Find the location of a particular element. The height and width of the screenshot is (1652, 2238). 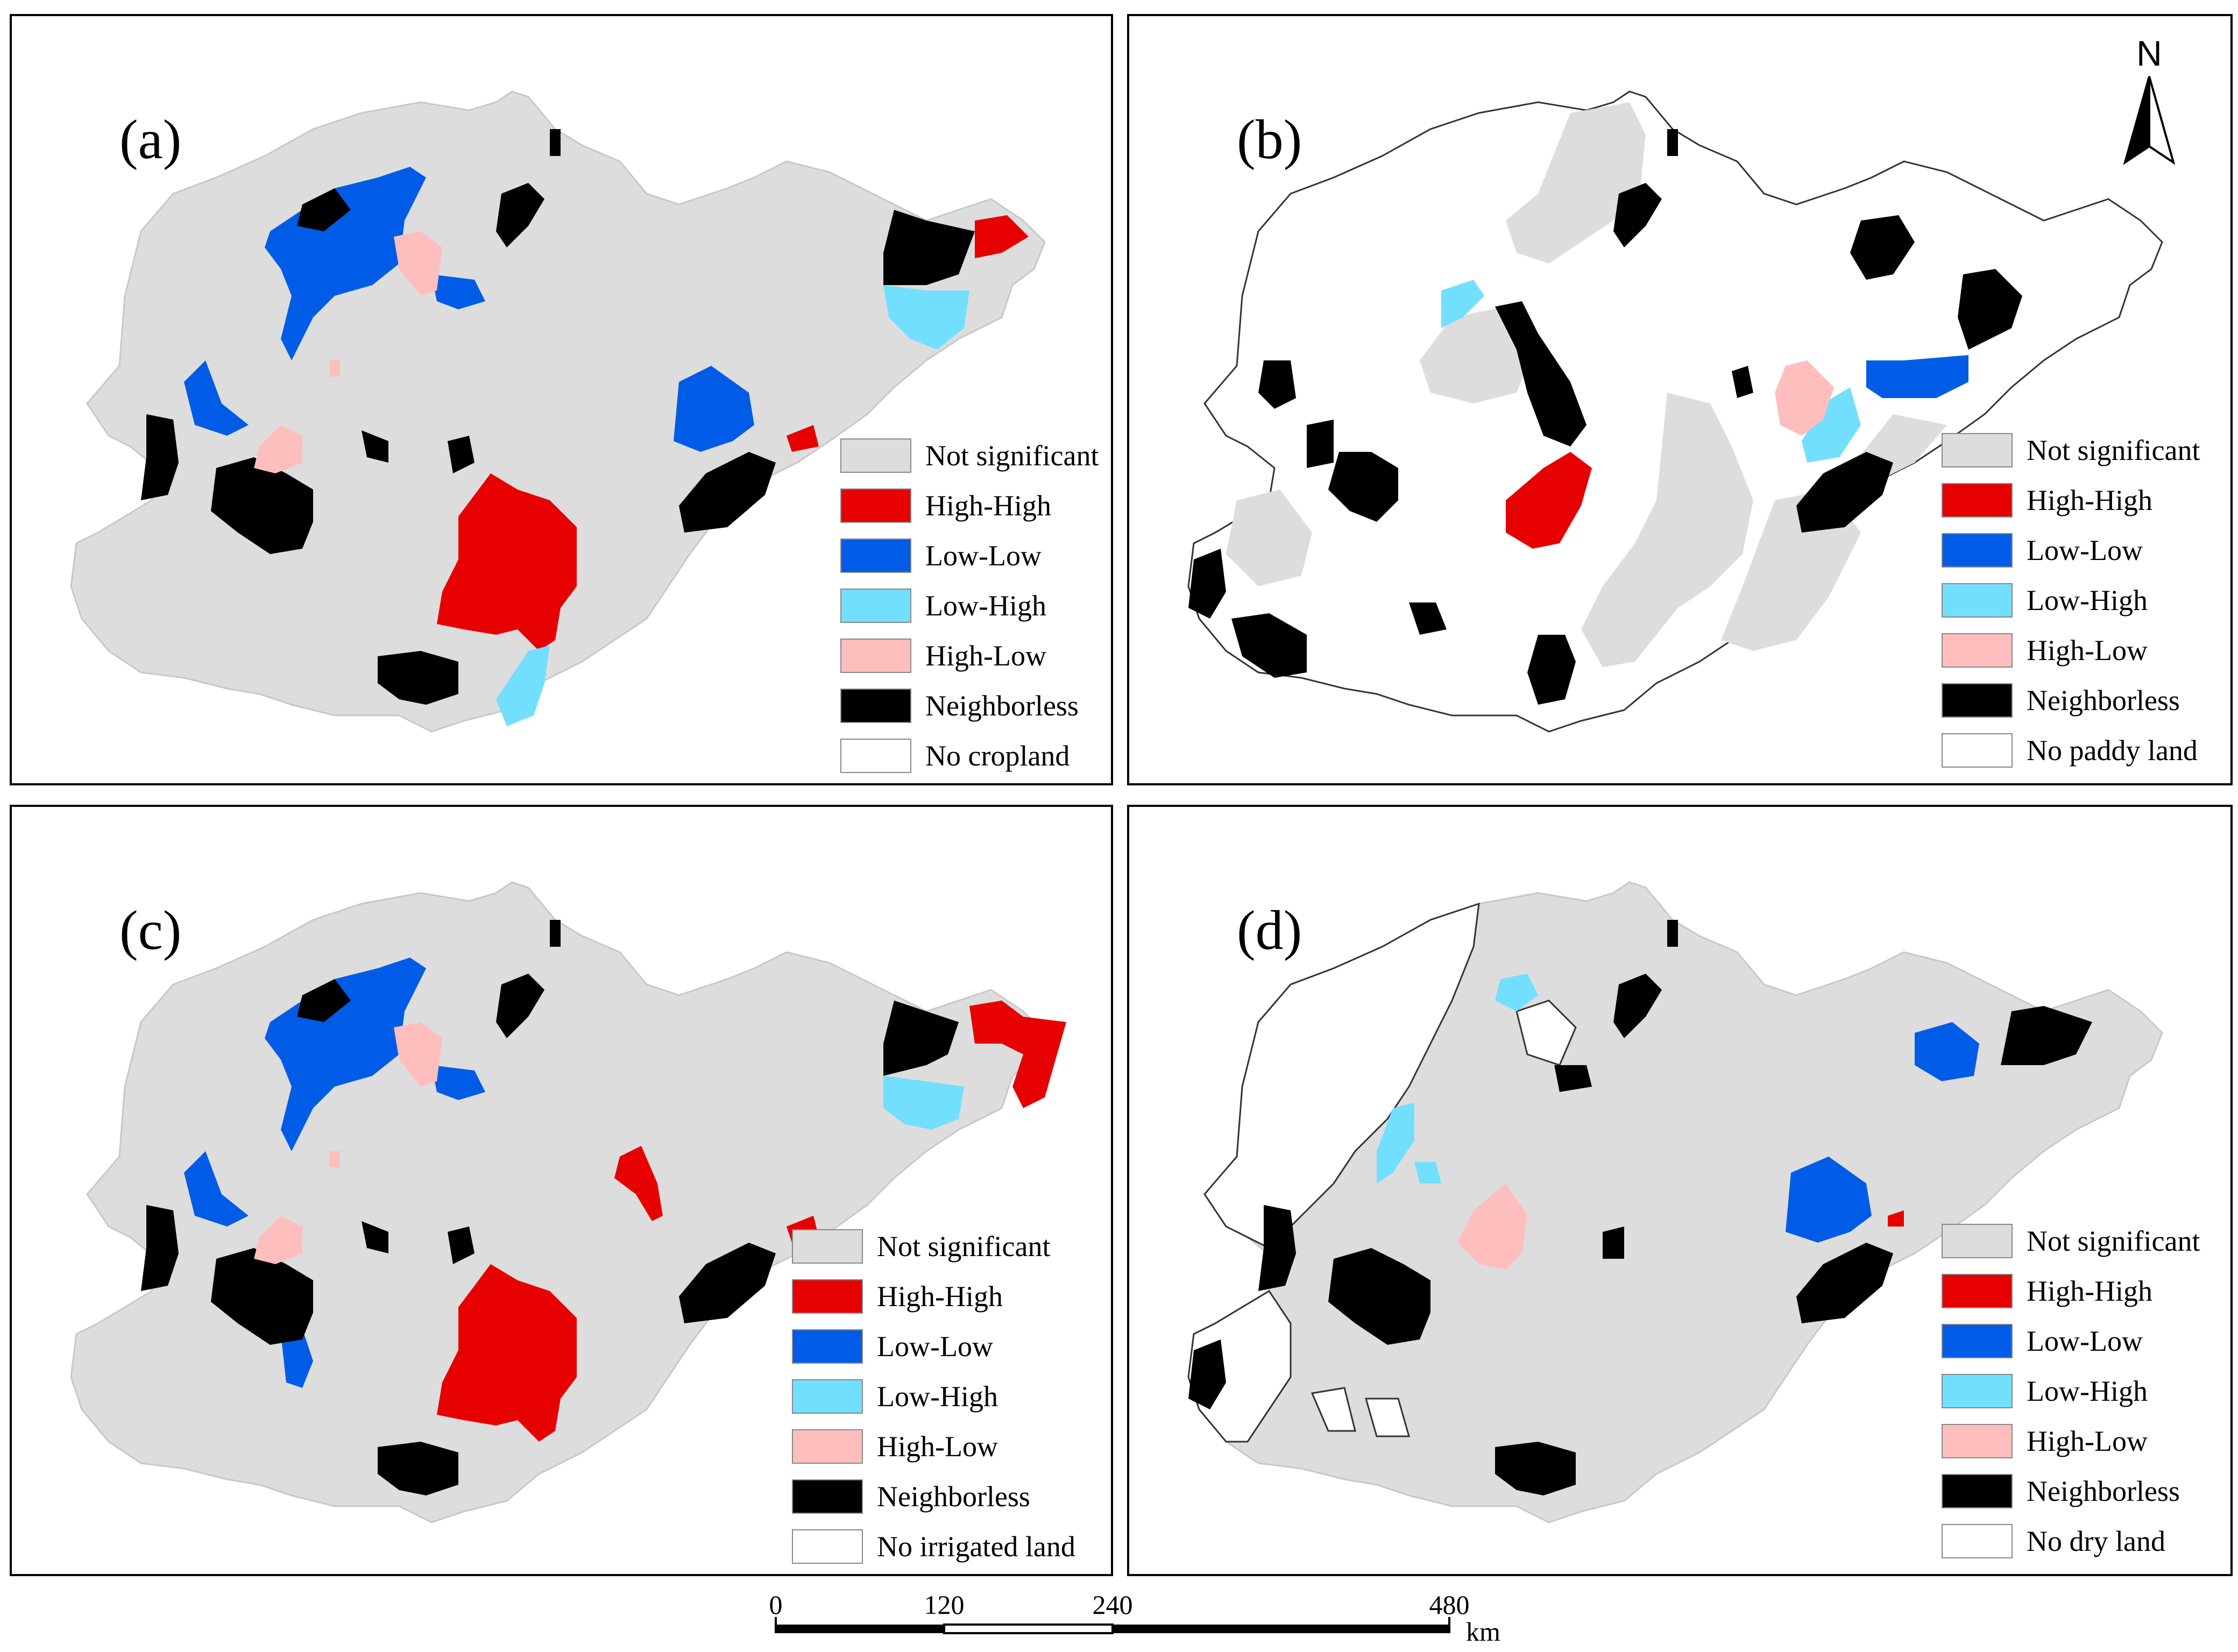

scale-unit: km is located at coordinates (1483, 1631).